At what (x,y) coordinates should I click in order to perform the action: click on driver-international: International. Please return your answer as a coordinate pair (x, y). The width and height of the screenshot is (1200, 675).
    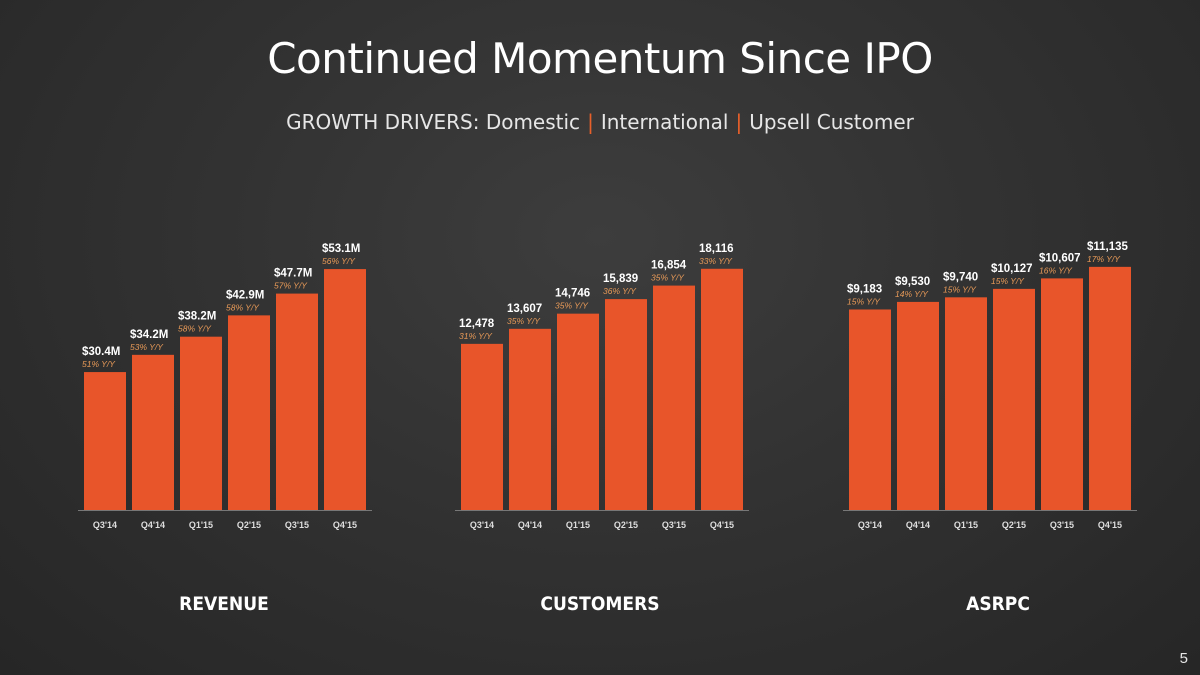
    Looking at the image, I should click on (664, 122).